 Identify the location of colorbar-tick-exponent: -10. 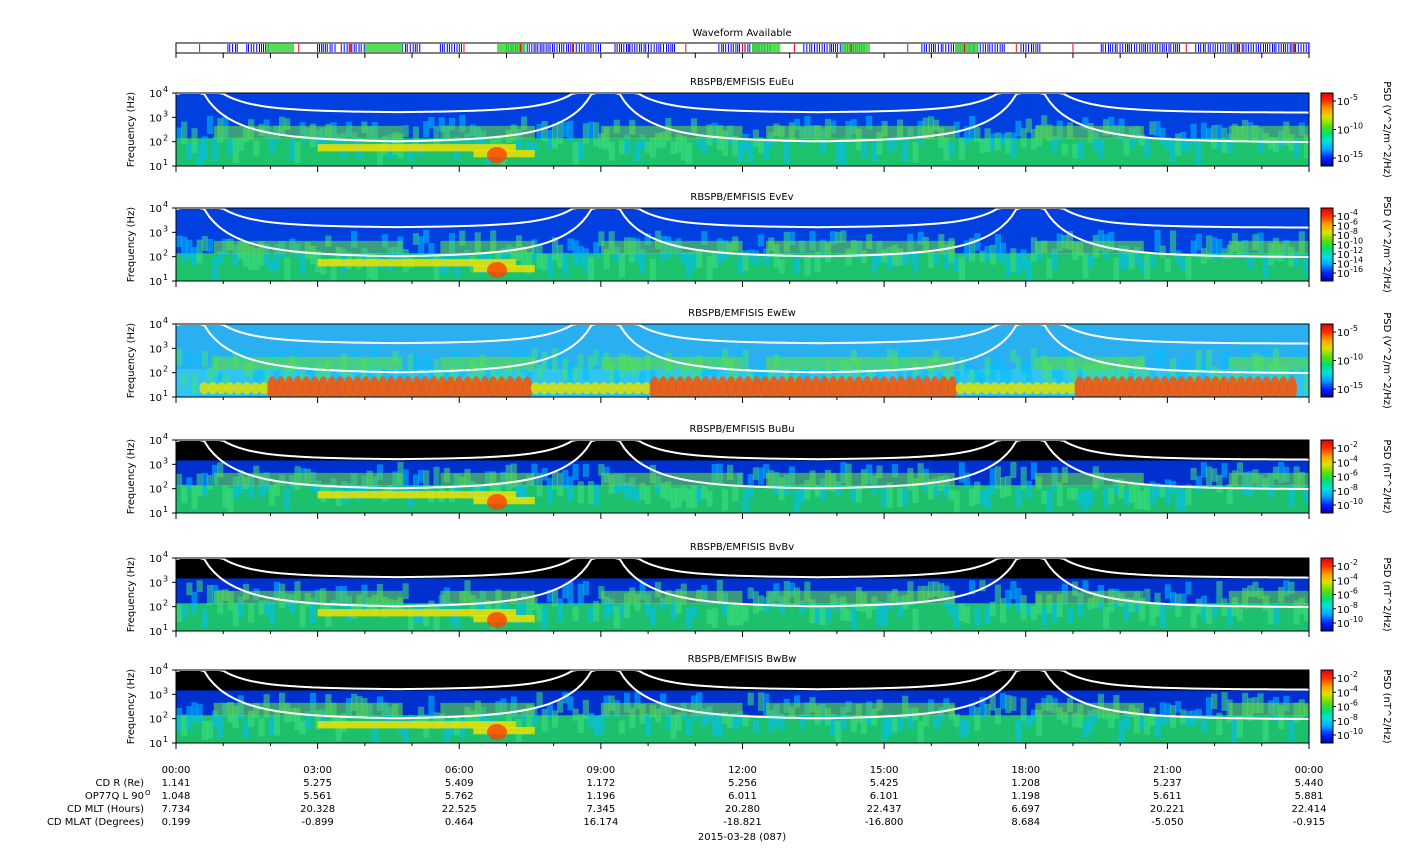
(1356, 241).